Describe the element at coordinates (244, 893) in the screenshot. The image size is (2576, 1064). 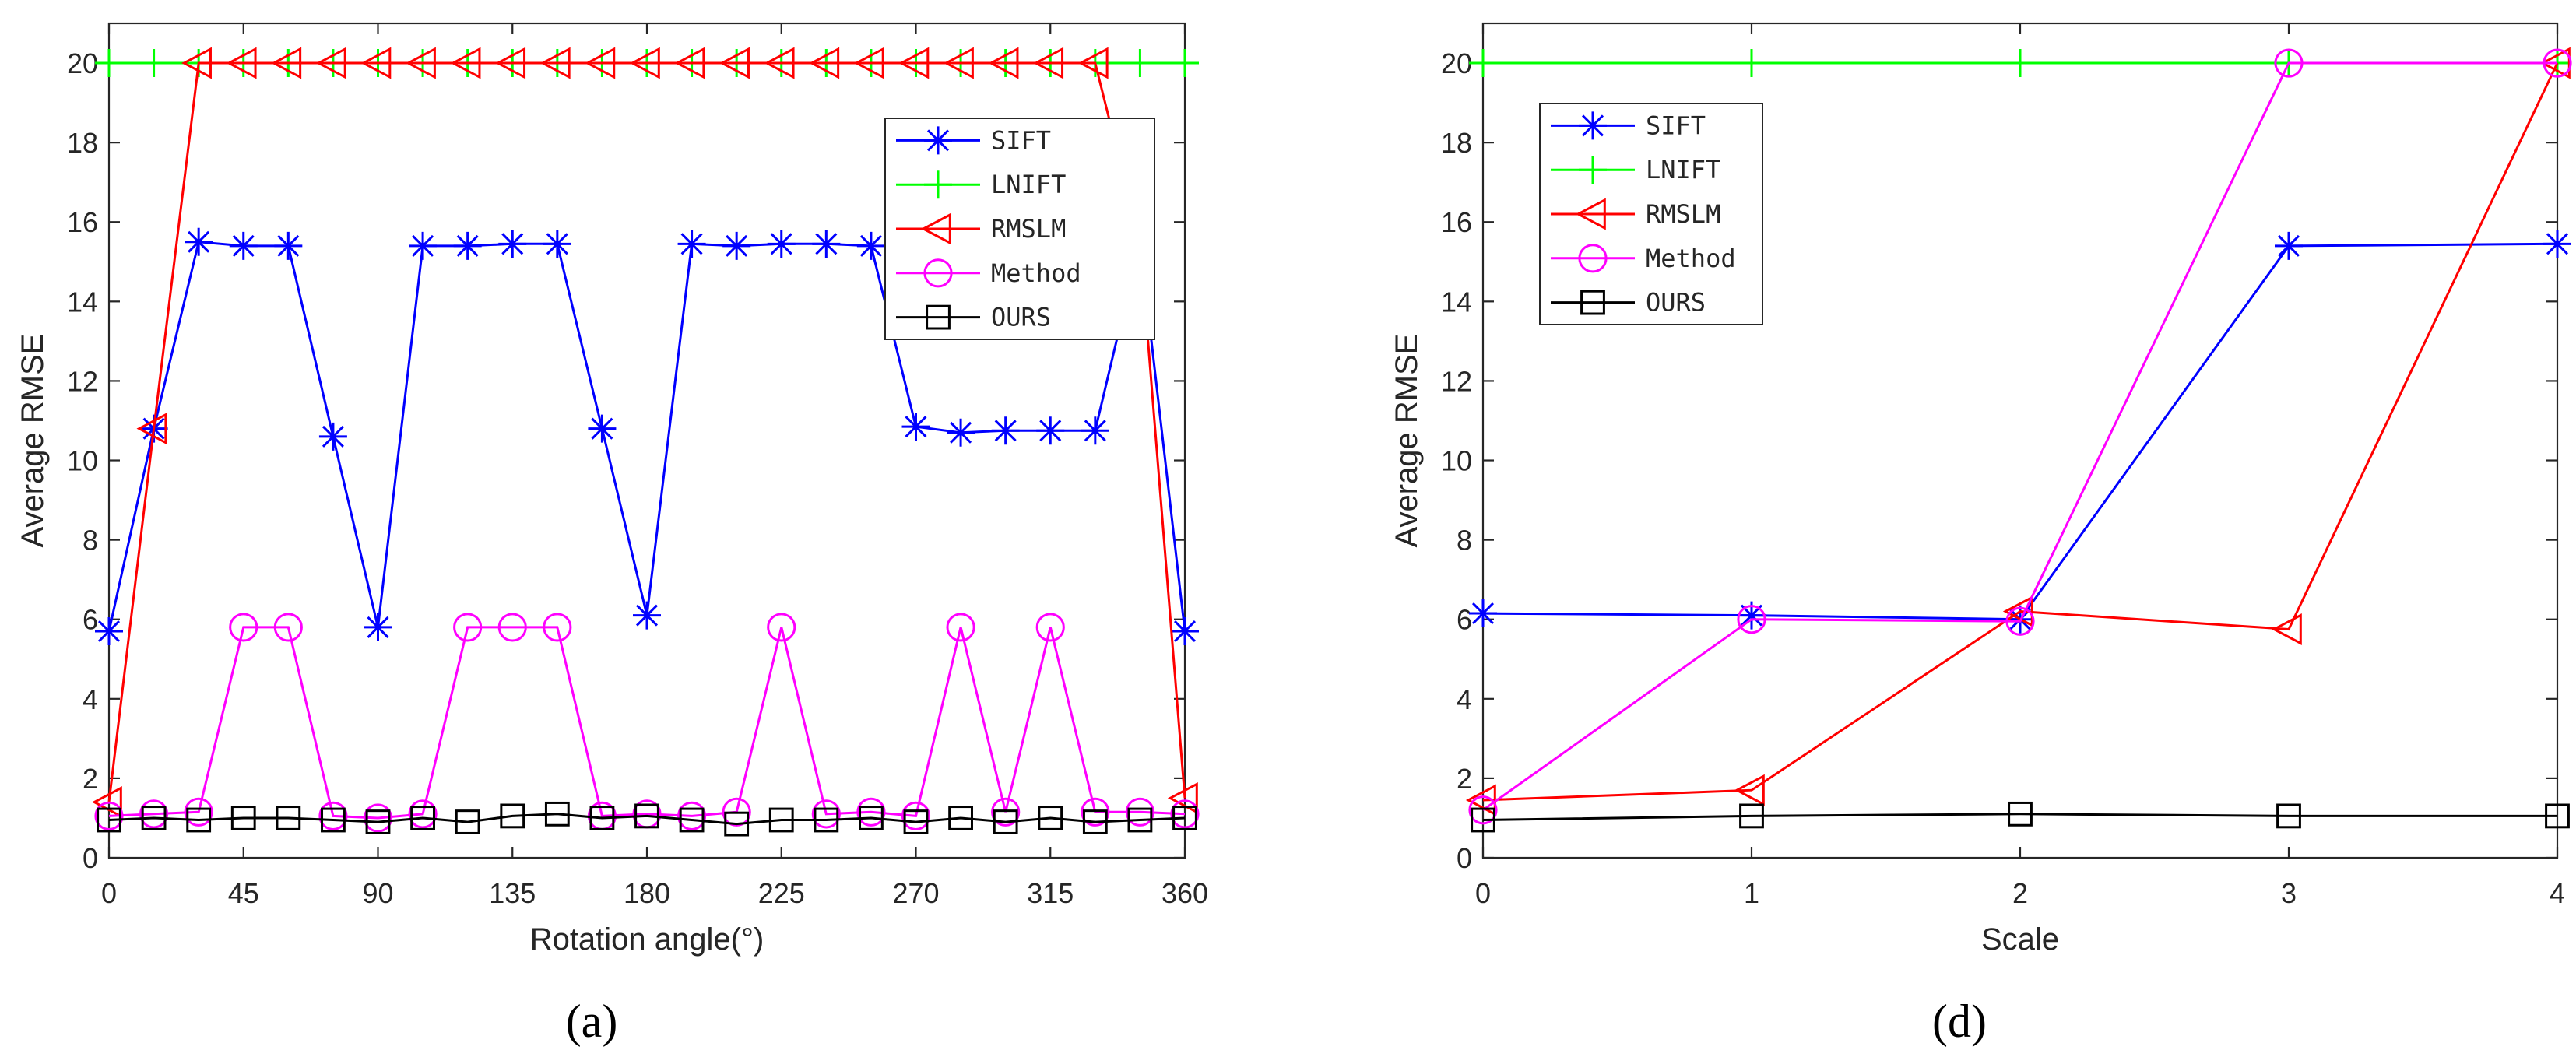
I see `x-tick-label: 45` at that location.